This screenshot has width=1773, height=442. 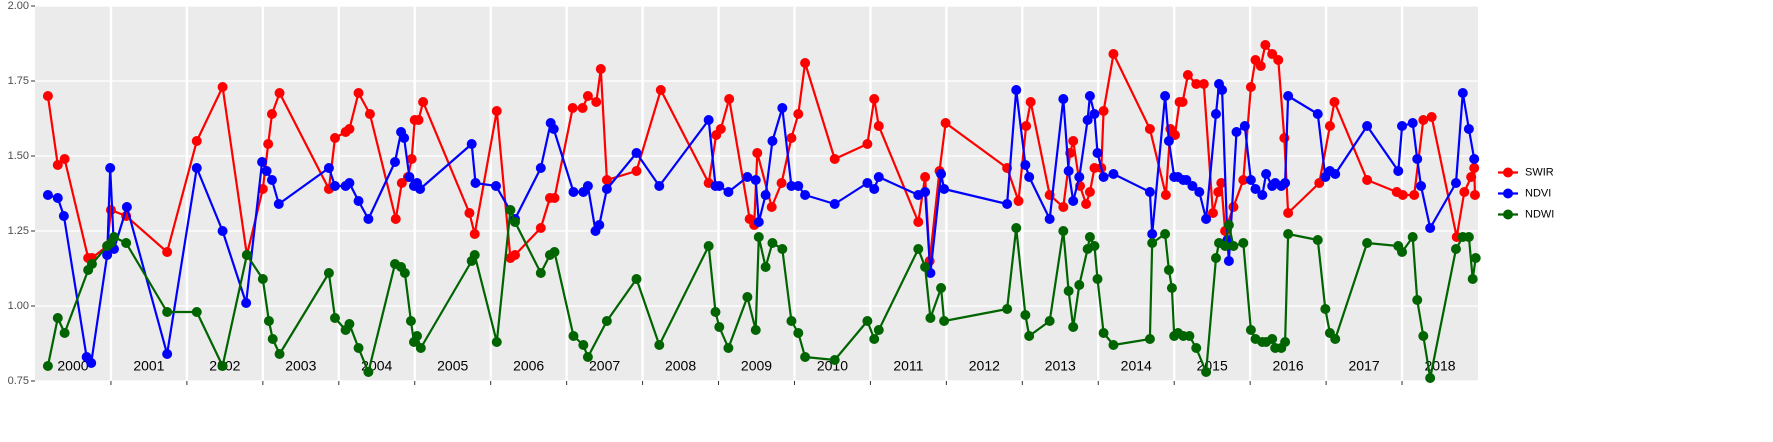 I want to click on y-tick-label: 1.00, so click(x=18, y=306).